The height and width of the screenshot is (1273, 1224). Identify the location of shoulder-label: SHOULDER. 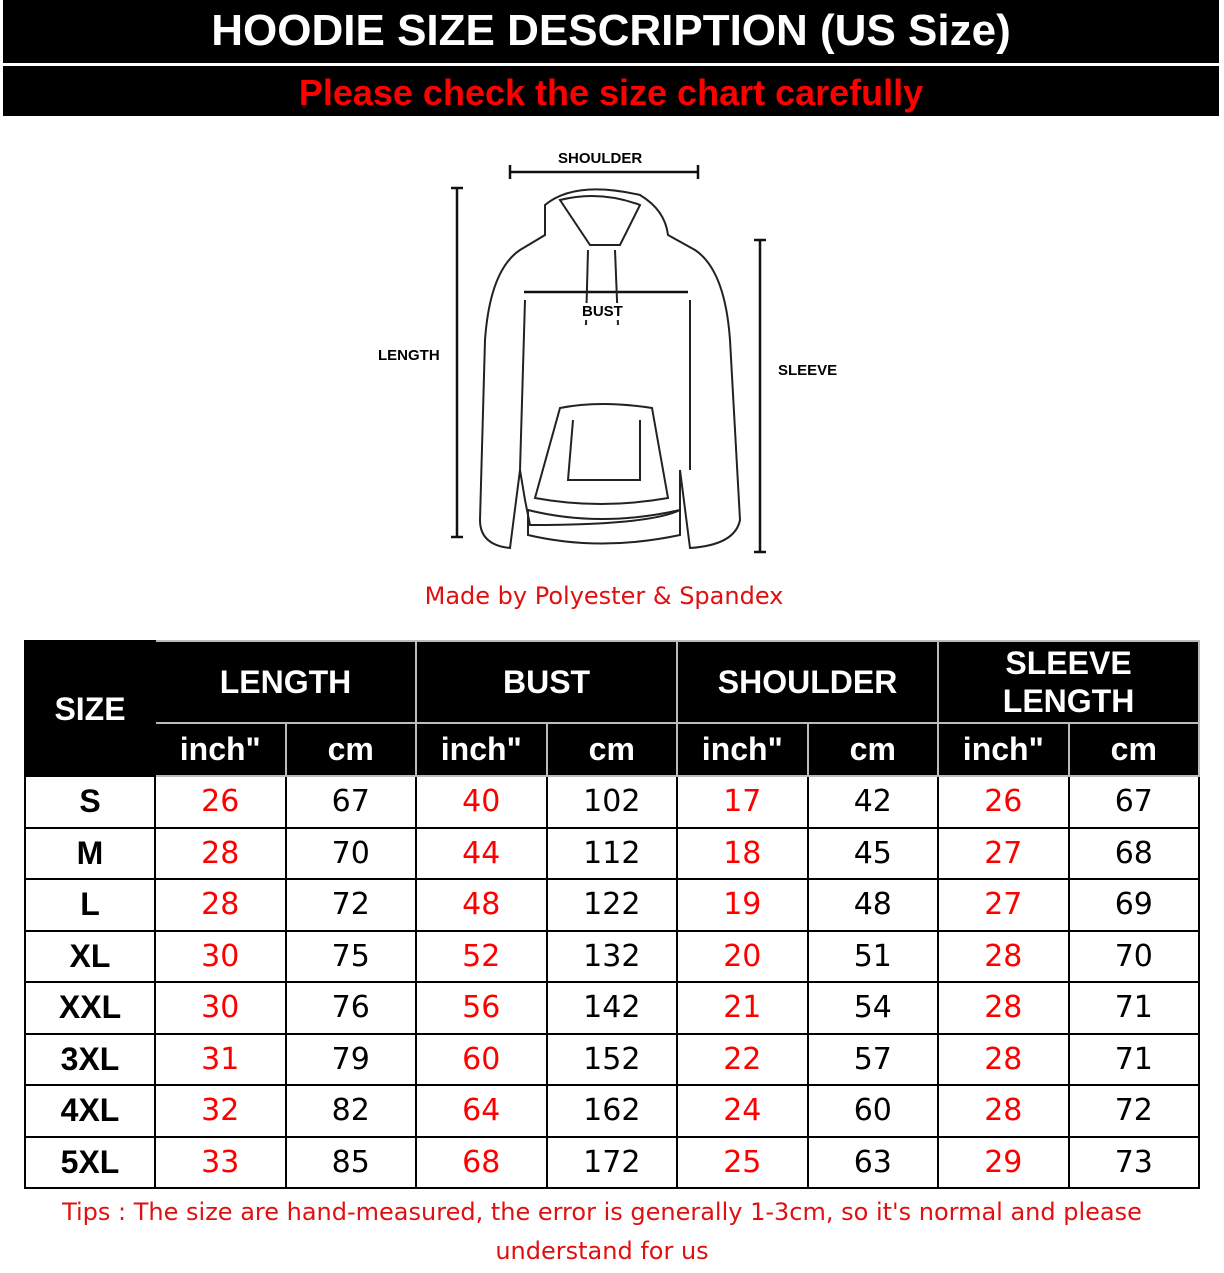
(600, 158).